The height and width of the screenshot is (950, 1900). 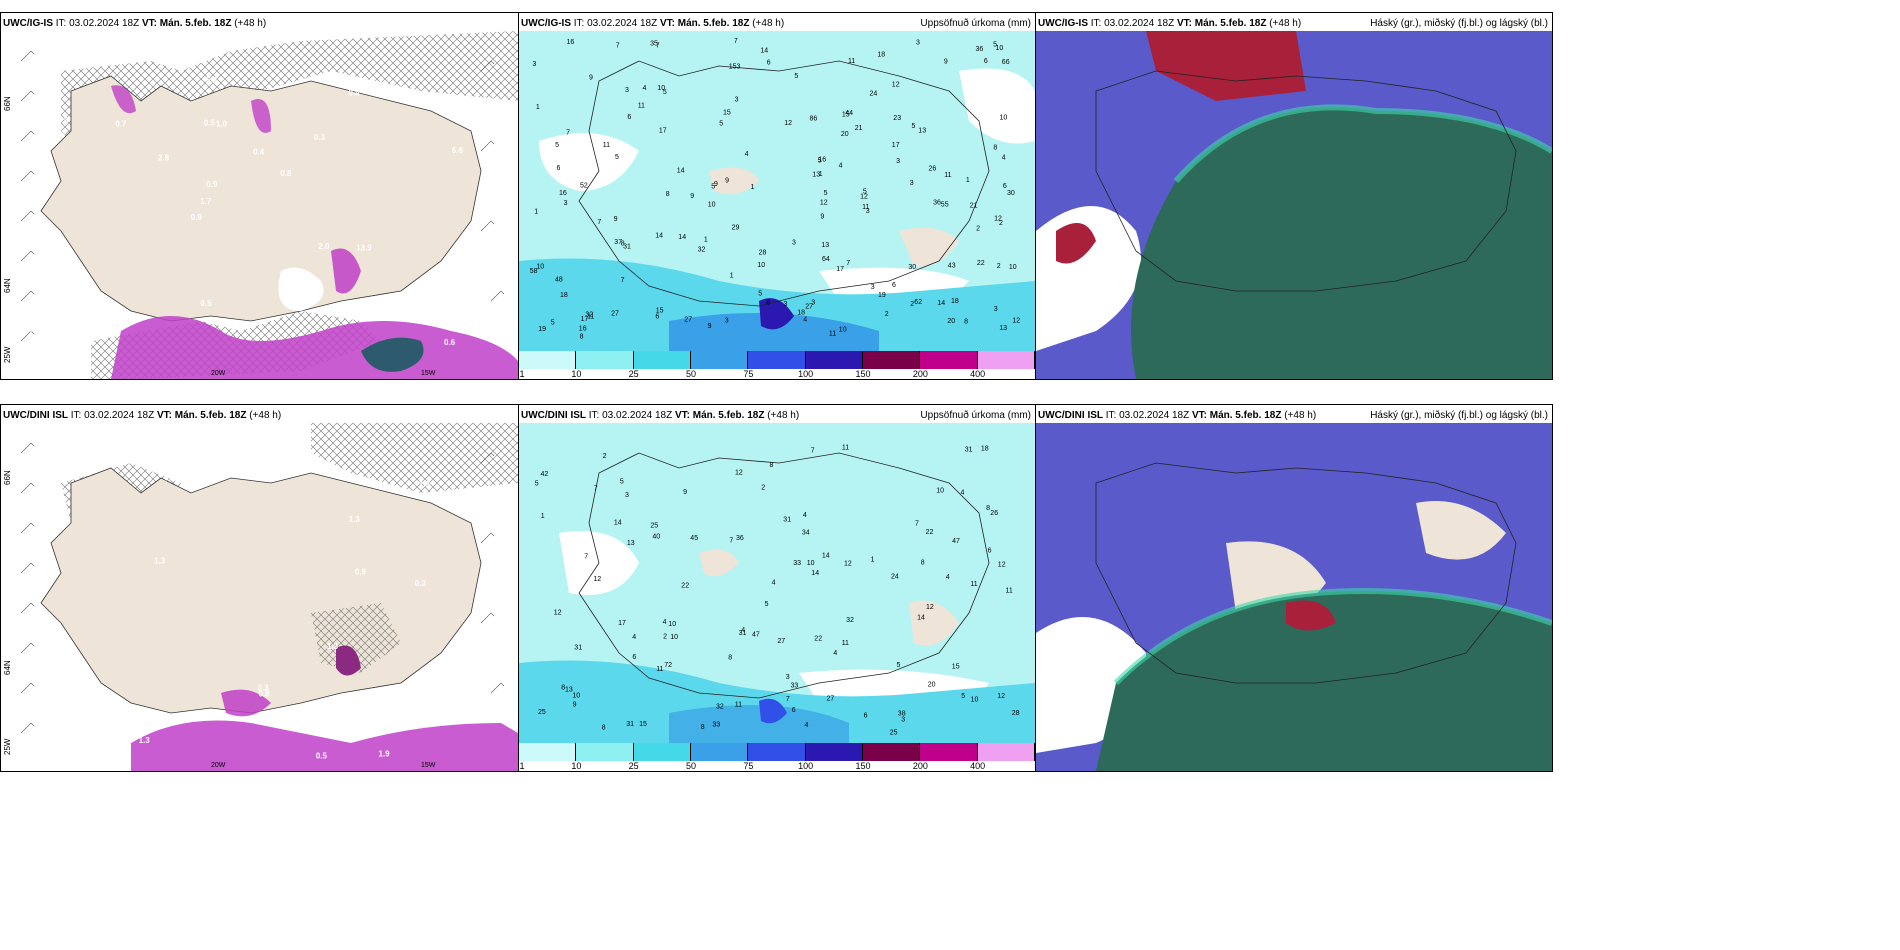 What do you see at coordinates (682, 237) in the screenshot?
I see `value-label: 14` at bounding box center [682, 237].